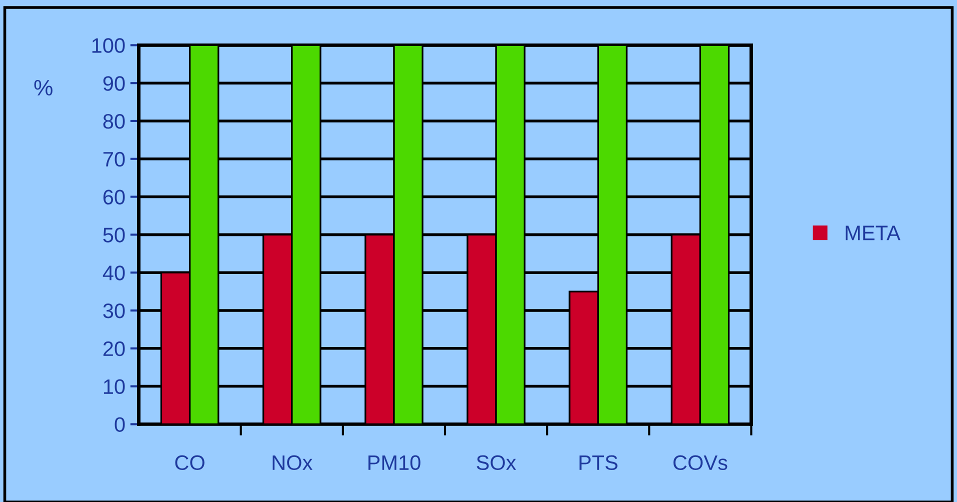  I want to click on y-axis-title: %, so click(43, 88).